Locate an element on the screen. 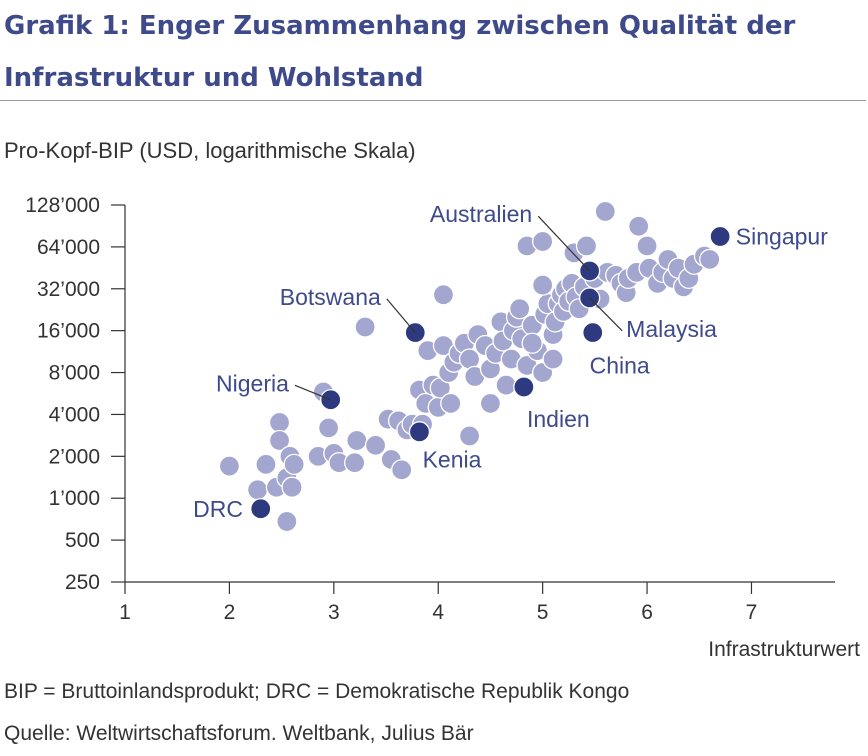 The width and height of the screenshot is (868, 756). point-label: China is located at coordinates (620, 365).